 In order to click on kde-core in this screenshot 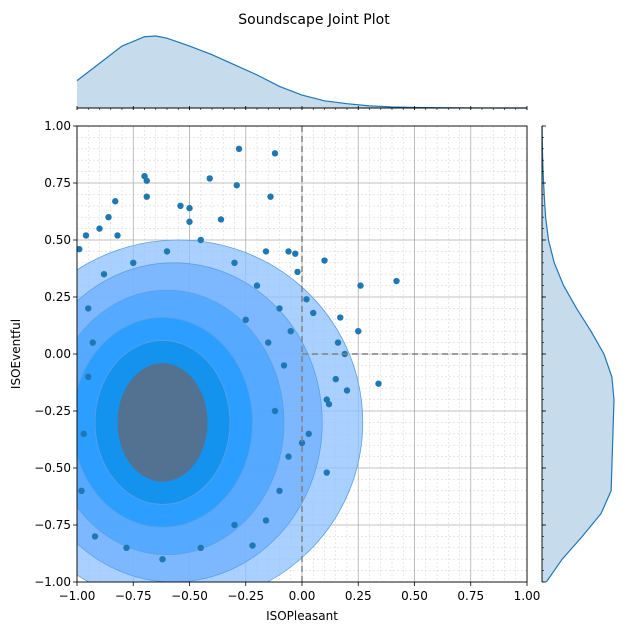, I will do `click(162, 422)`.